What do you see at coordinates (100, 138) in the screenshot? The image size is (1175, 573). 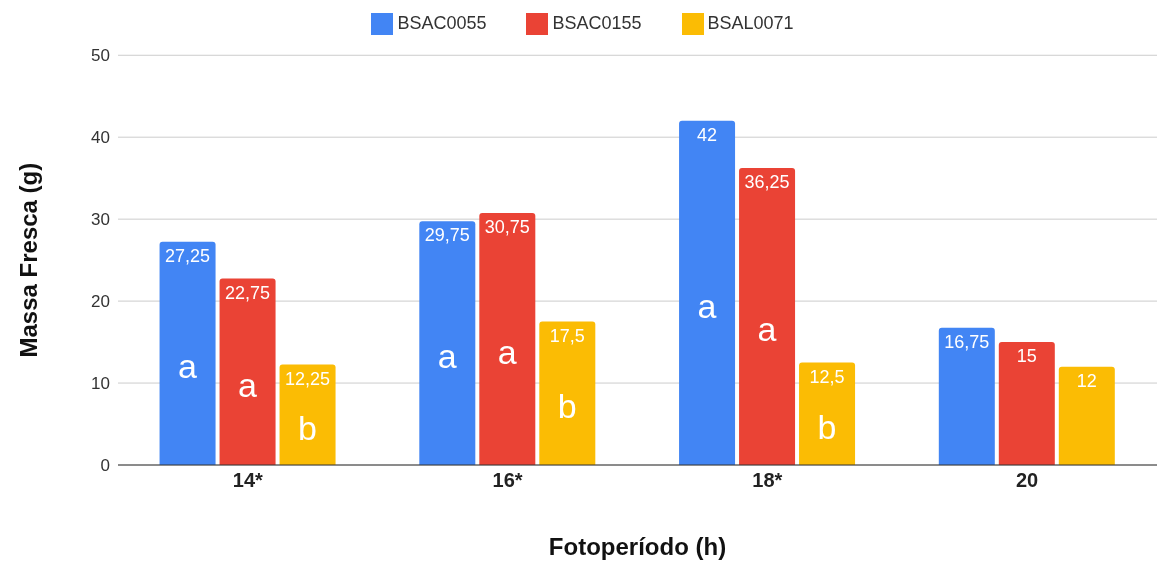 I see `y-tick-label: 40` at bounding box center [100, 138].